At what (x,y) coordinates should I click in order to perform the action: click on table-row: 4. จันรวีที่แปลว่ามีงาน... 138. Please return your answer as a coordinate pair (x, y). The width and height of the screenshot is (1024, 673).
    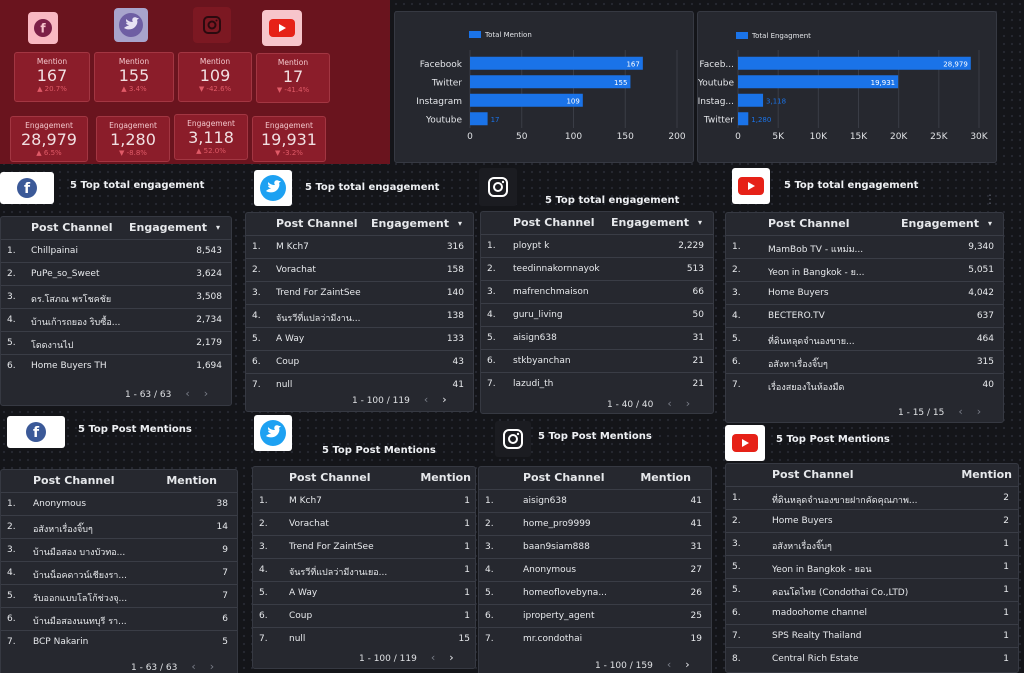
    Looking at the image, I should click on (359, 315).